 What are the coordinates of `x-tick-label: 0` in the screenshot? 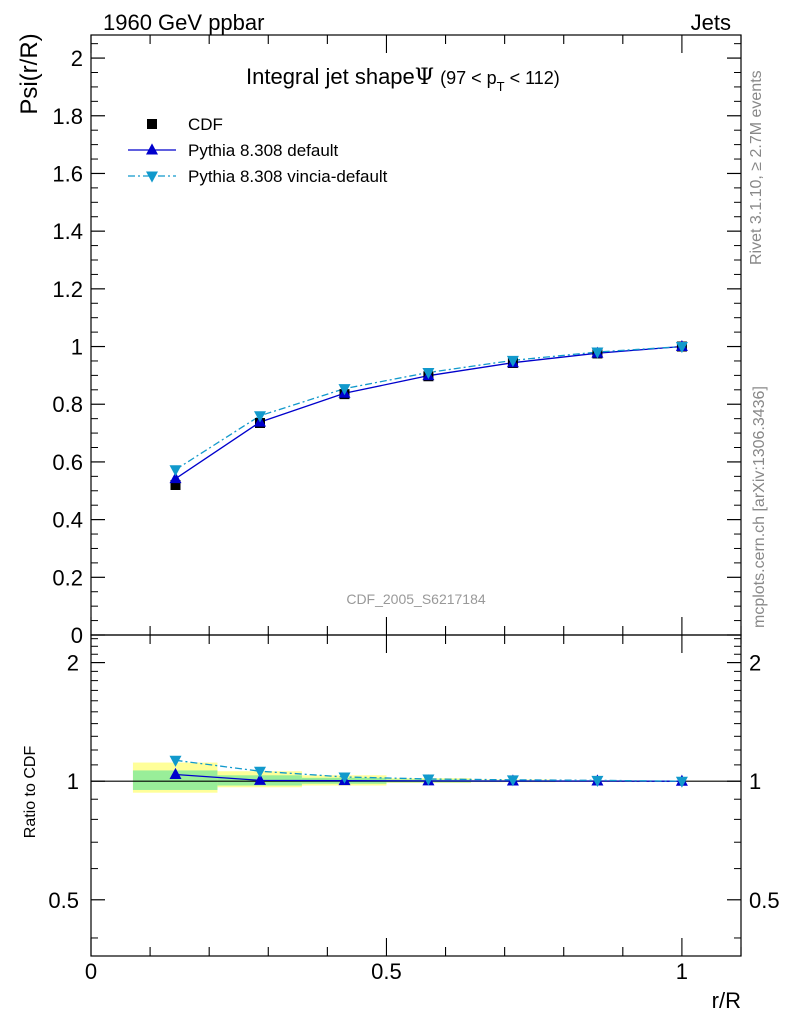 It's located at (91, 971).